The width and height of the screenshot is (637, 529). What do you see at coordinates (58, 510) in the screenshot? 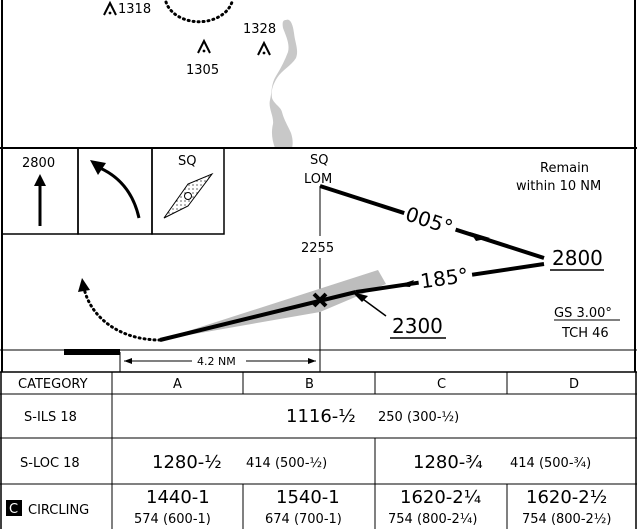
I see `row-label-circling: CIRCLING` at bounding box center [58, 510].